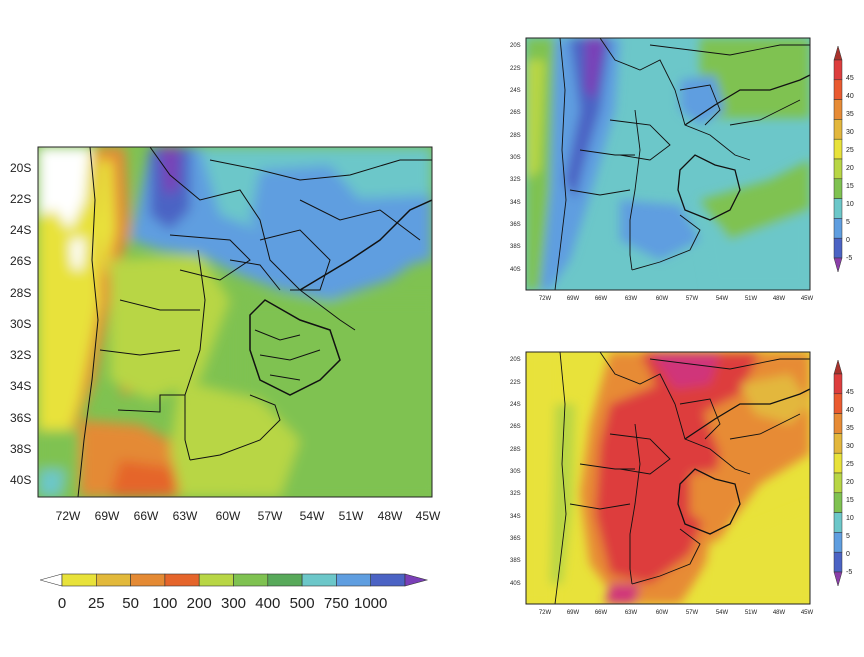 Image resolution: width=864 pixels, height=657 pixels. What do you see at coordinates (228, 516) in the screenshot?
I see `left-lon-tick: 60W` at bounding box center [228, 516].